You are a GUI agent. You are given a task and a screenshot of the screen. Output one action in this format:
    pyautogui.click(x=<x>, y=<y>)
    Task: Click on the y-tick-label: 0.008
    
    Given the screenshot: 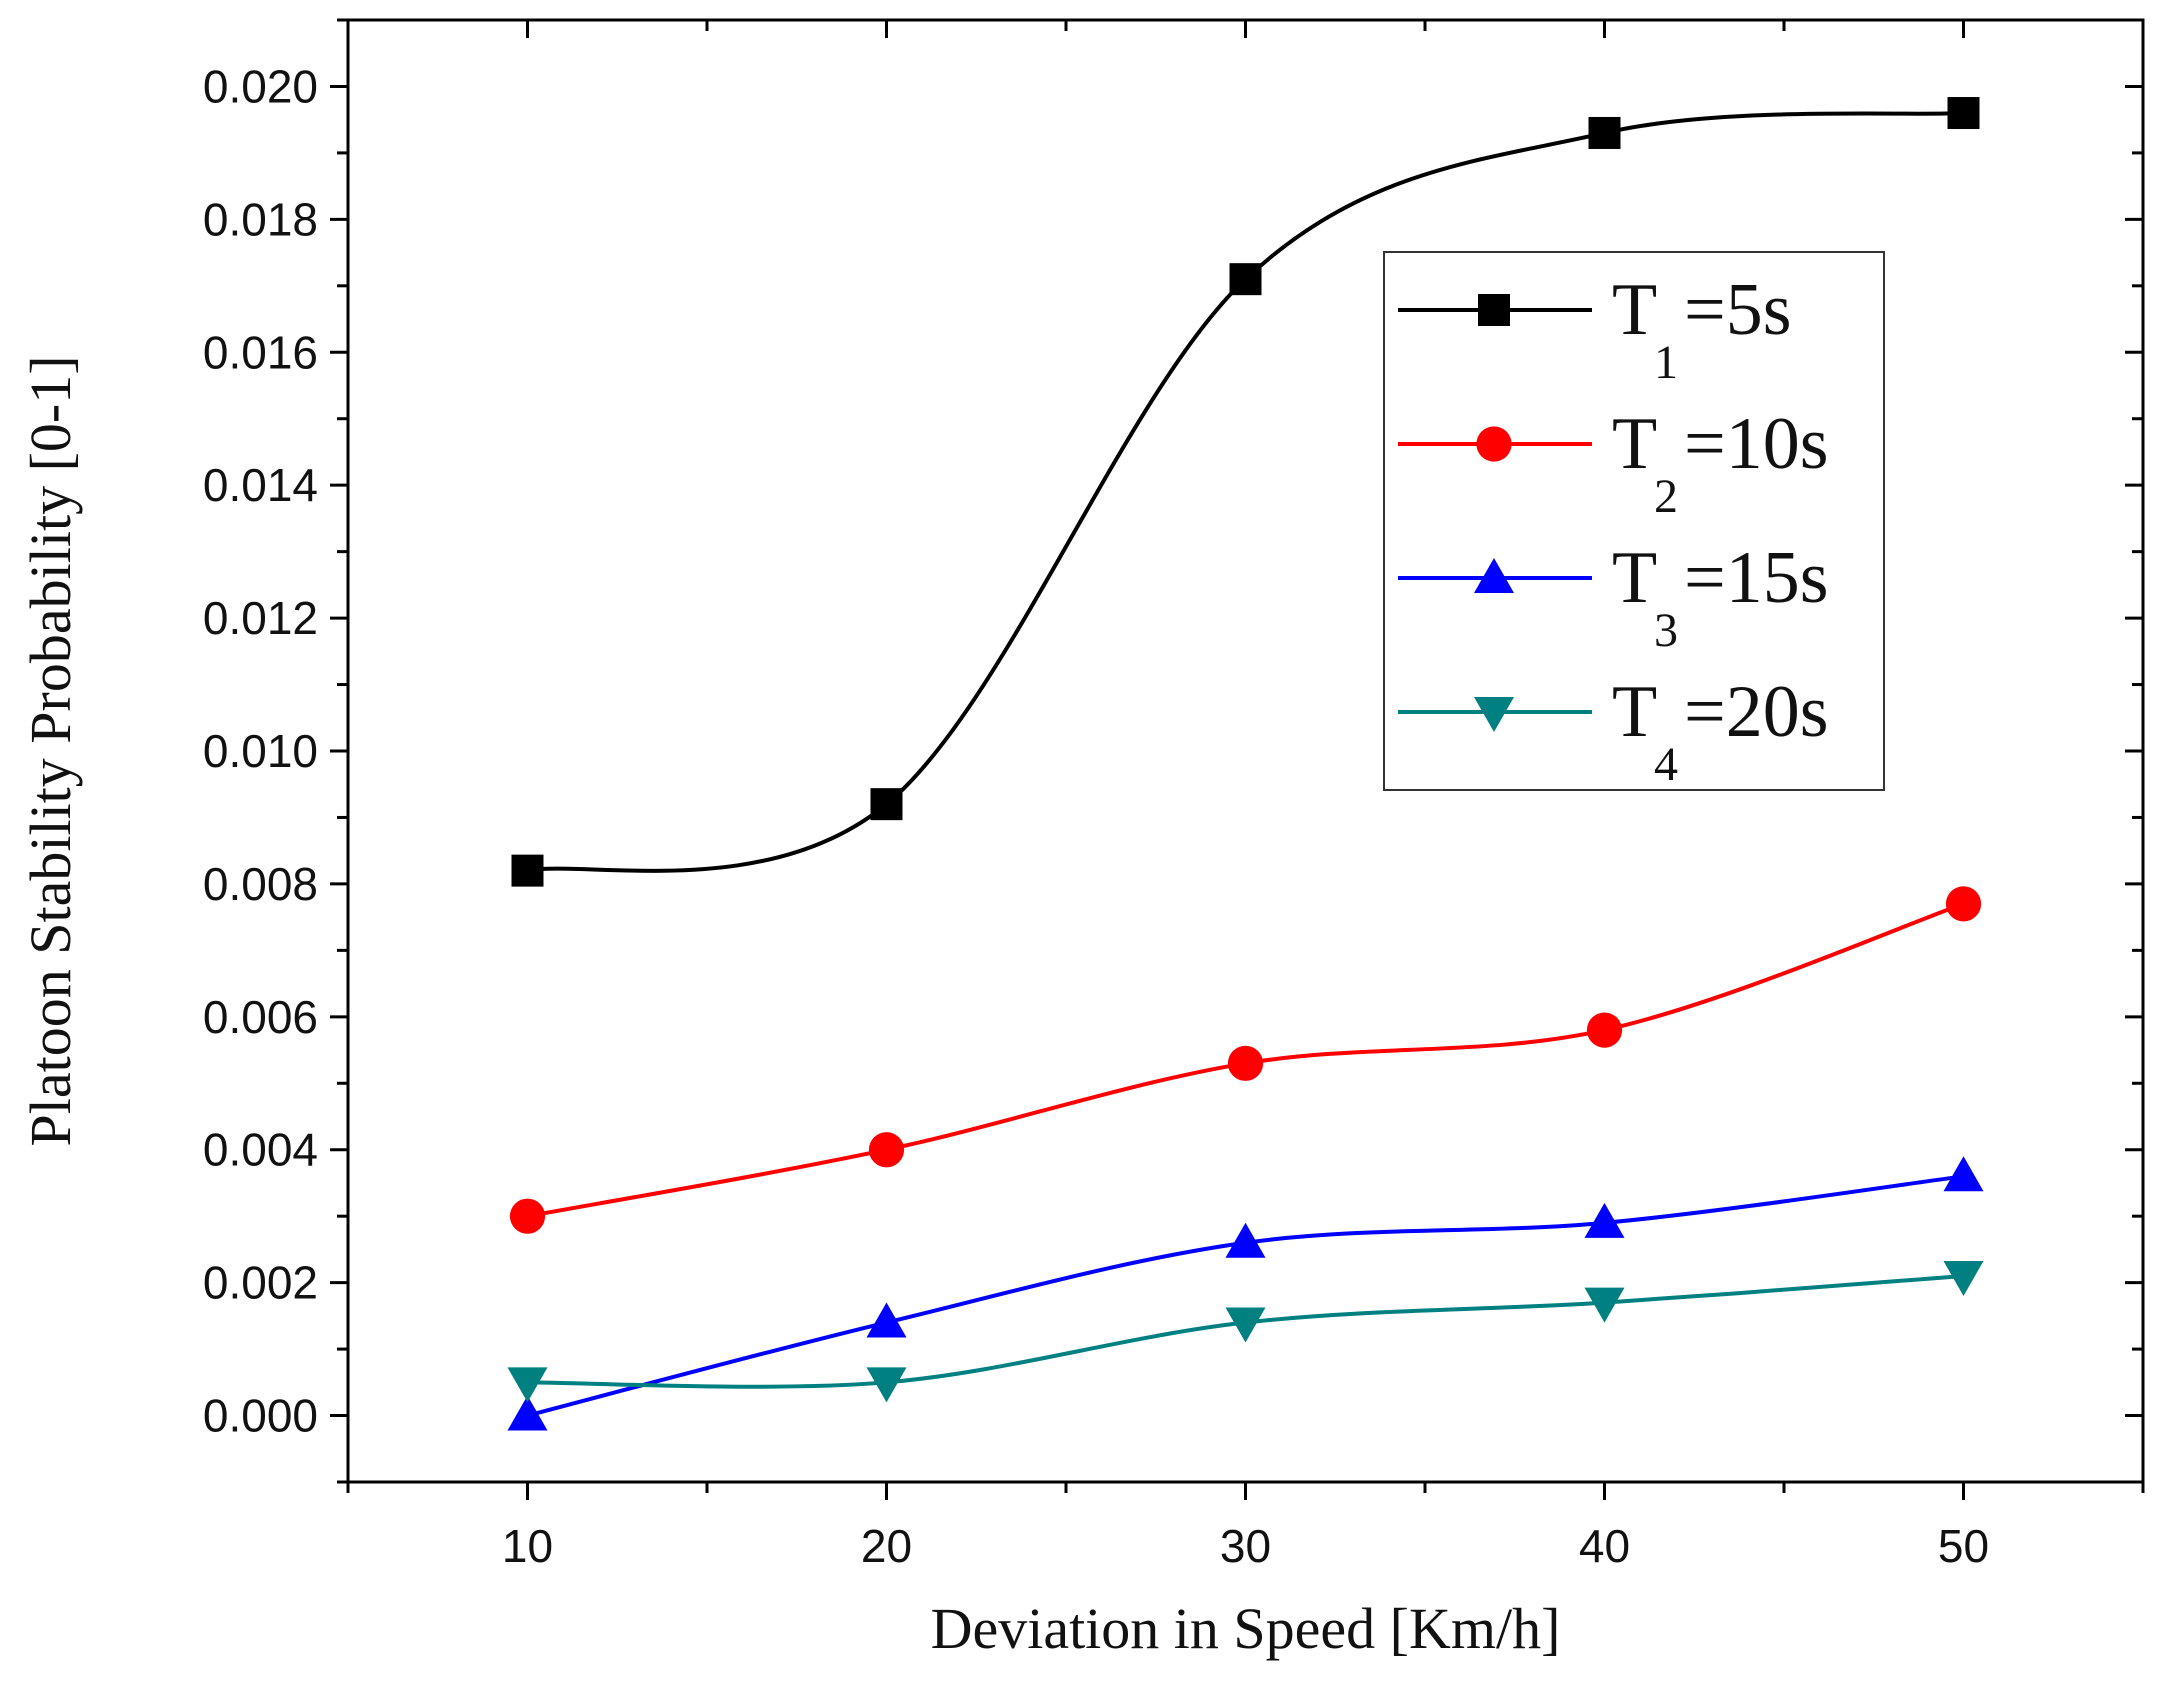 What is the action you would take?
    pyautogui.click(x=260, y=884)
    